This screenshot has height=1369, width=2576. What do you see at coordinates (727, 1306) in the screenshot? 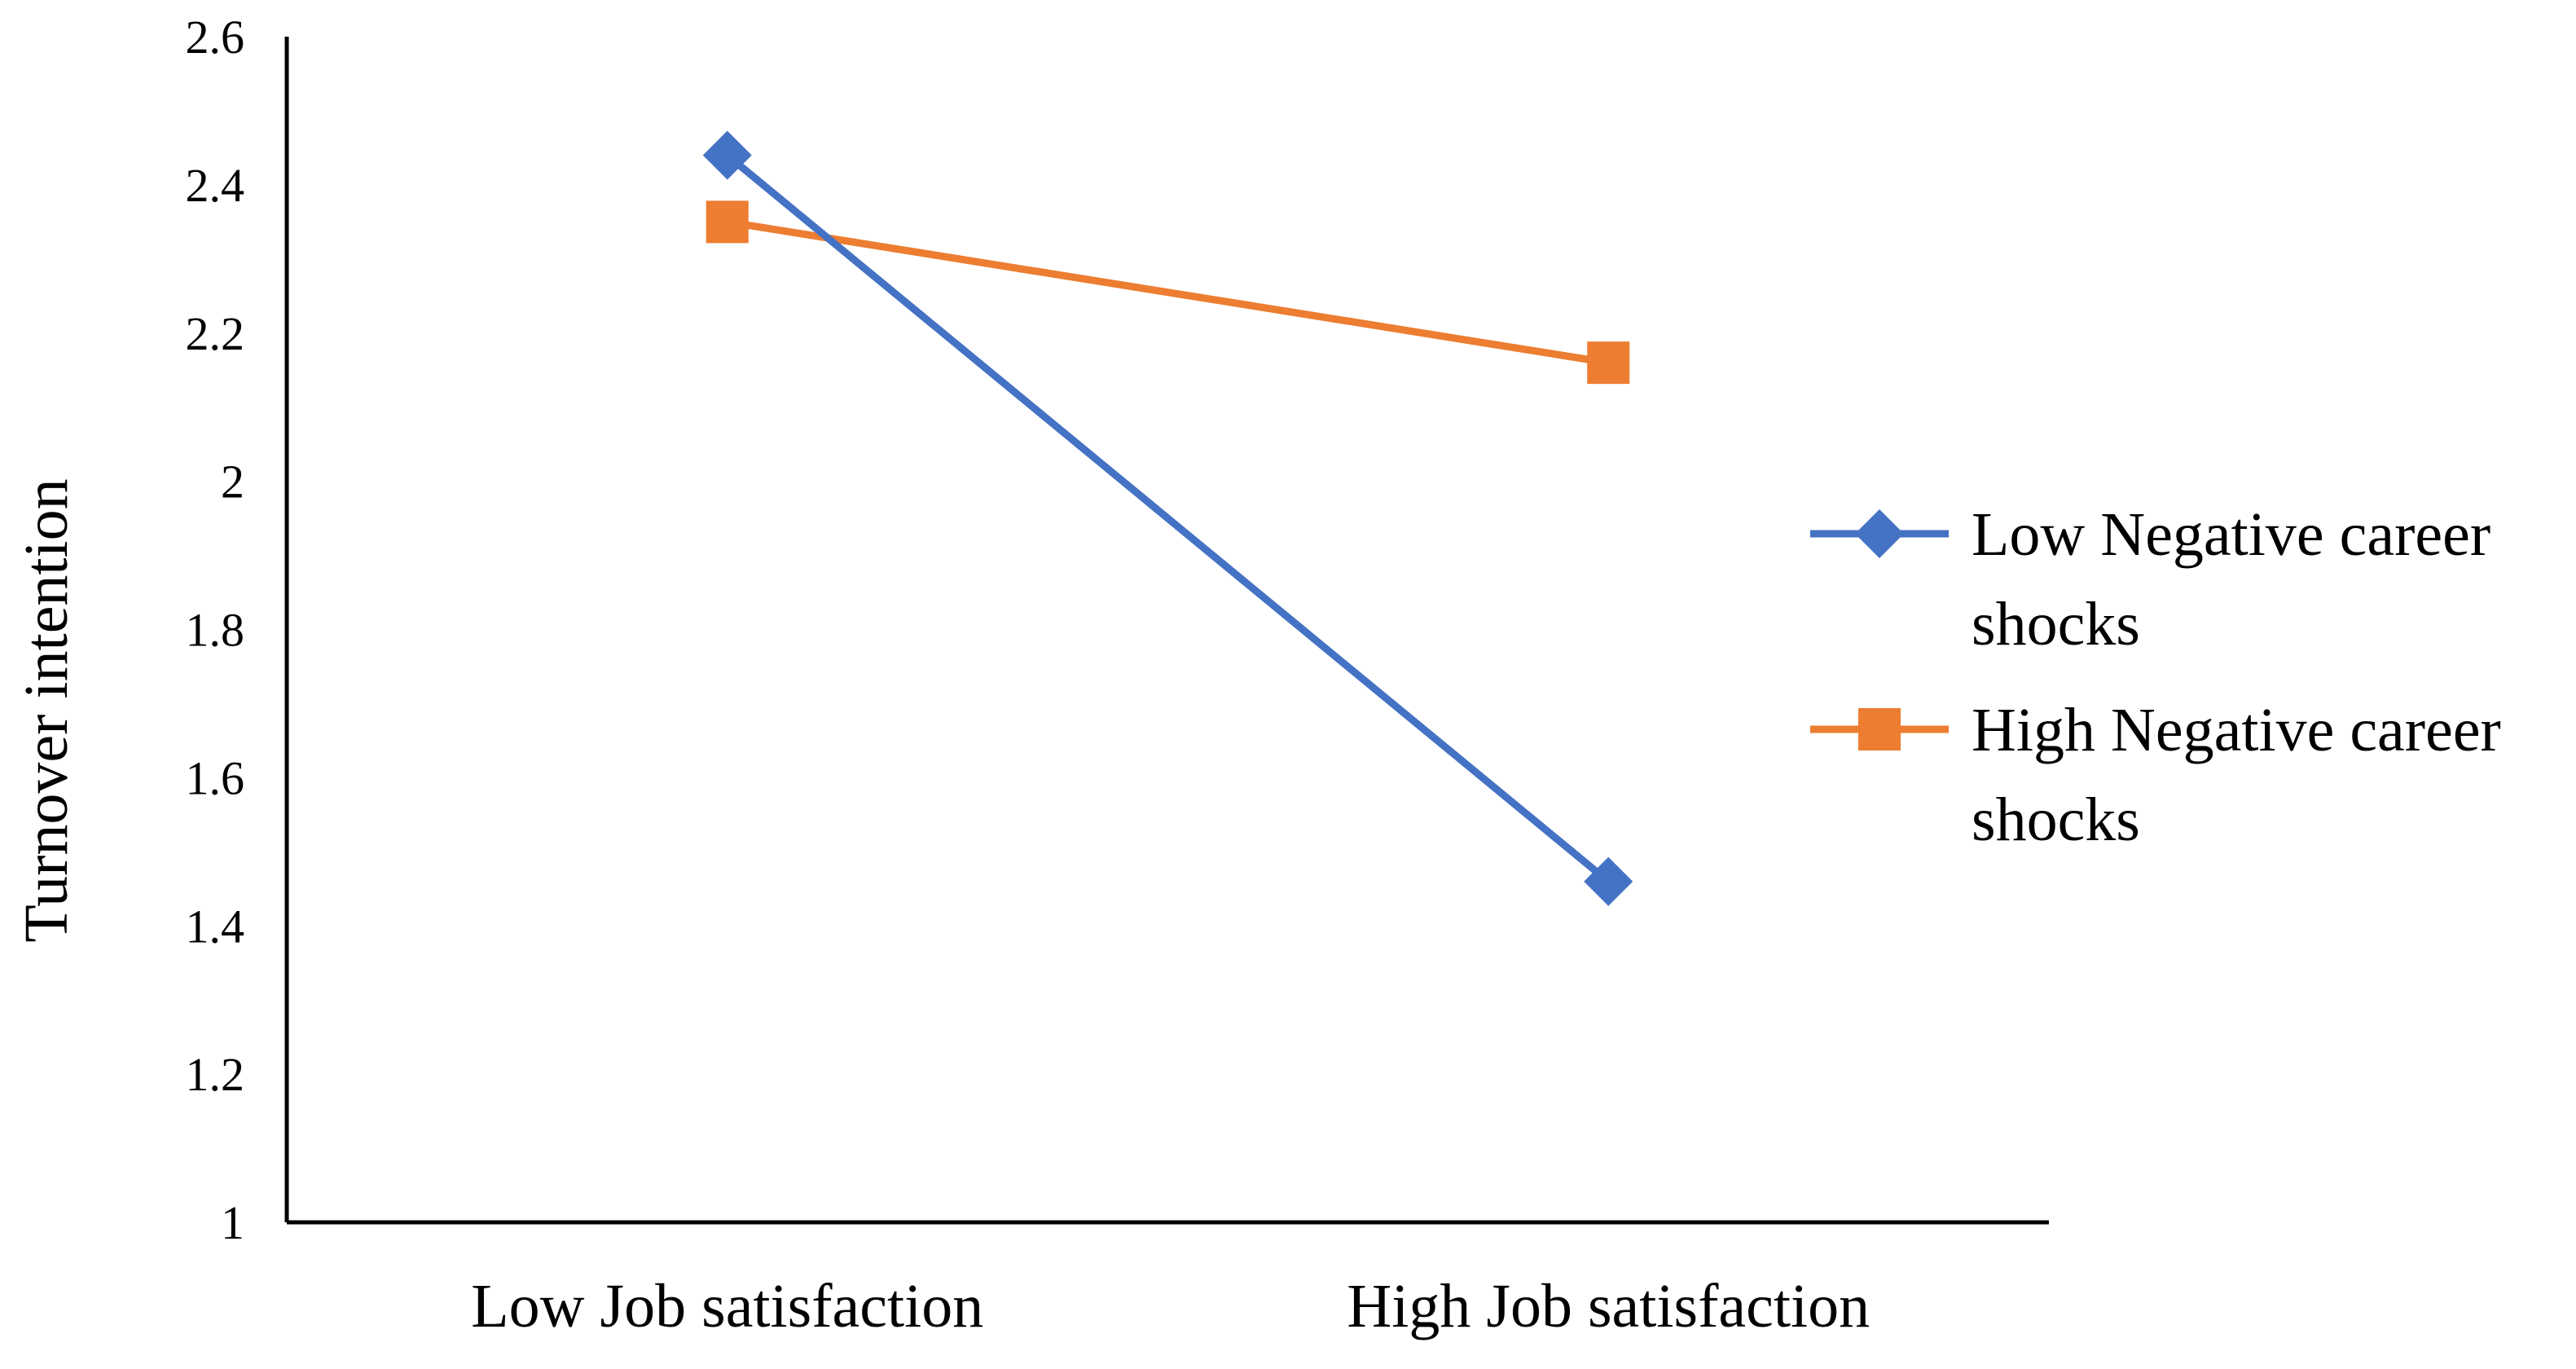
I see `x-category-label: Low Job satisfaction` at bounding box center [727, 1306].